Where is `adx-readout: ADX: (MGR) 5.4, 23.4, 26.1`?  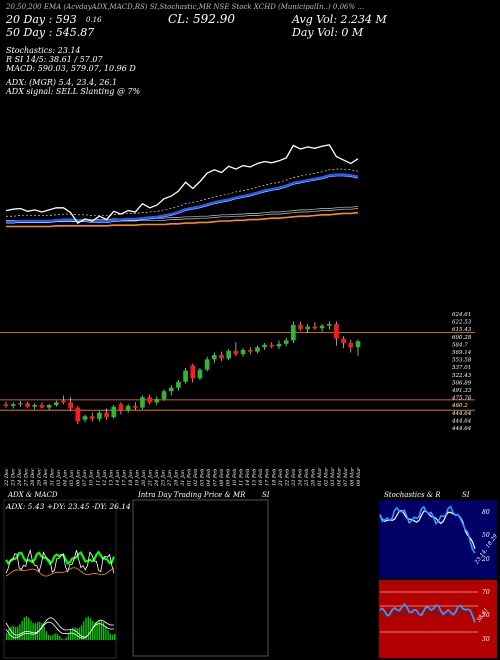
adx-readout: ADX: (MGR) 5.4, 23.4, 26.1 is located at coordinates (62, 82).